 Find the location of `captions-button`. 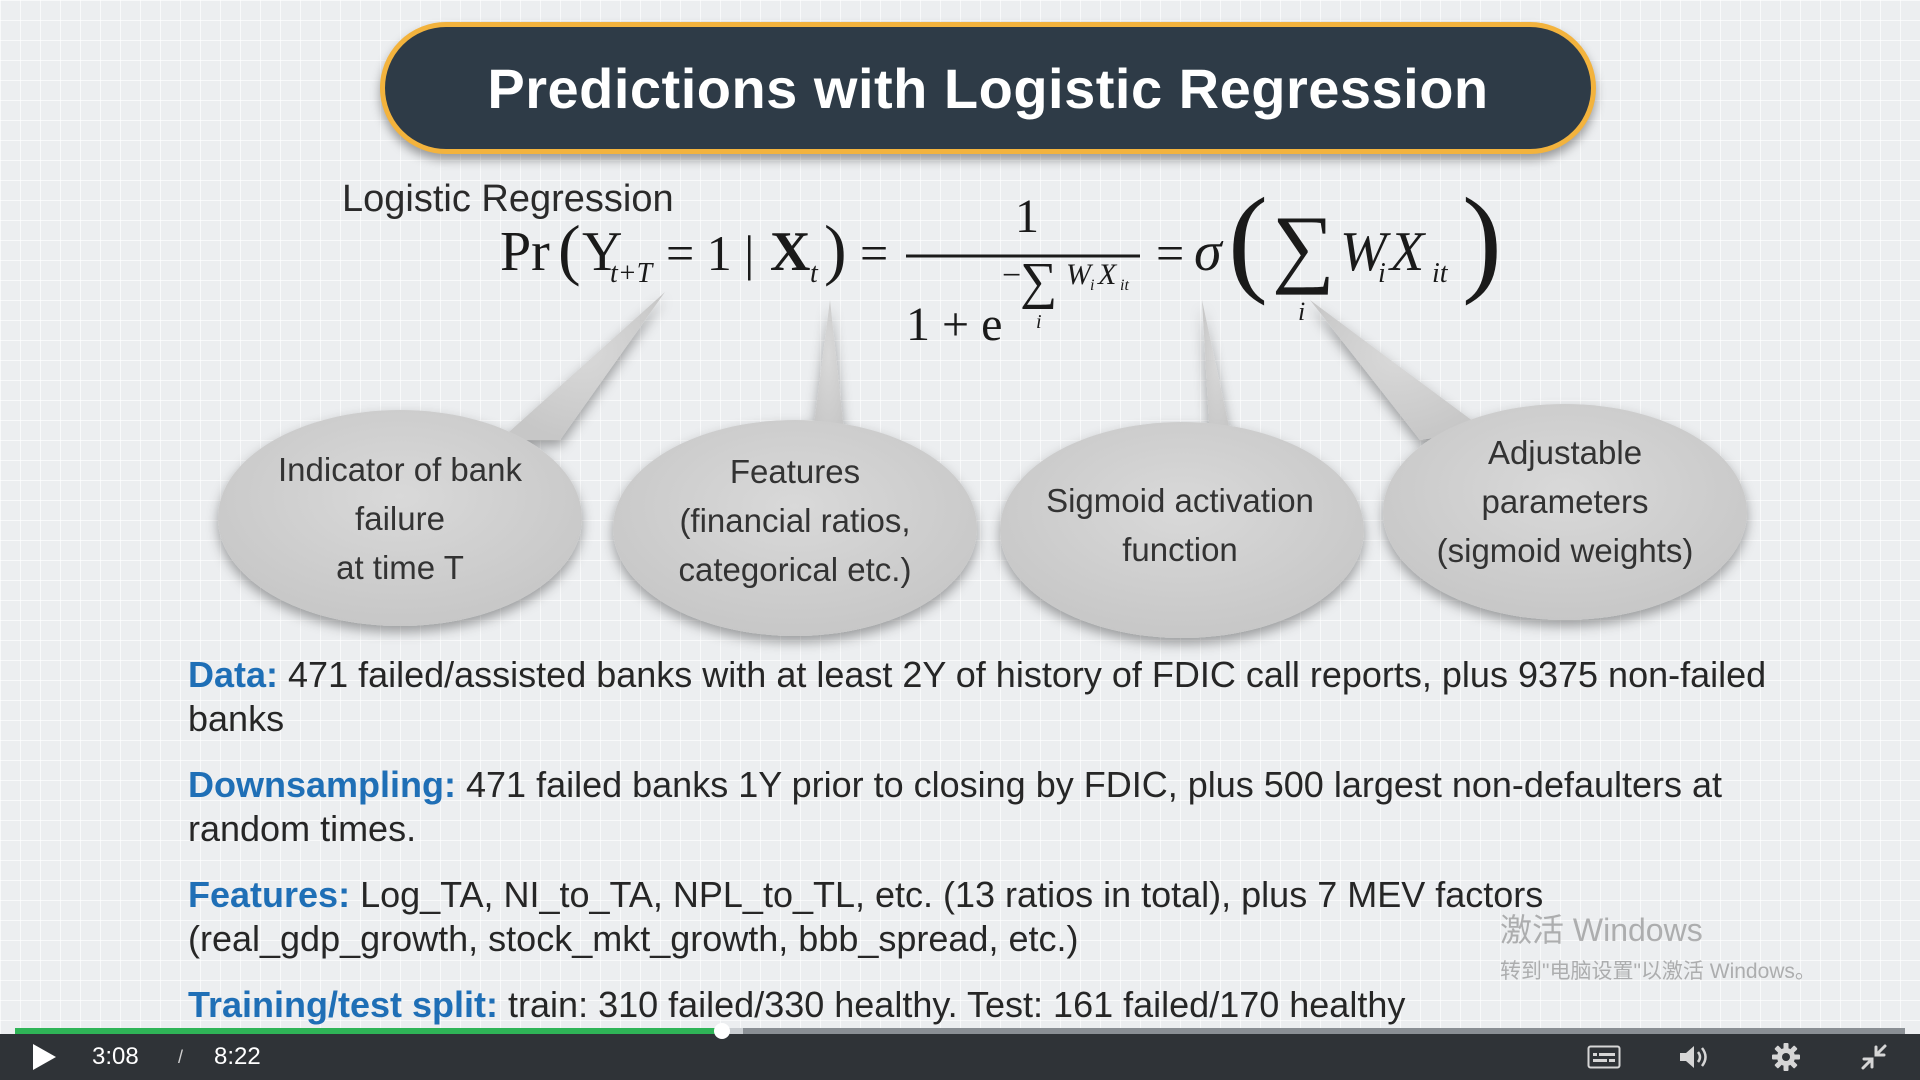

captions-button is located at coordinates (1604, 1057).